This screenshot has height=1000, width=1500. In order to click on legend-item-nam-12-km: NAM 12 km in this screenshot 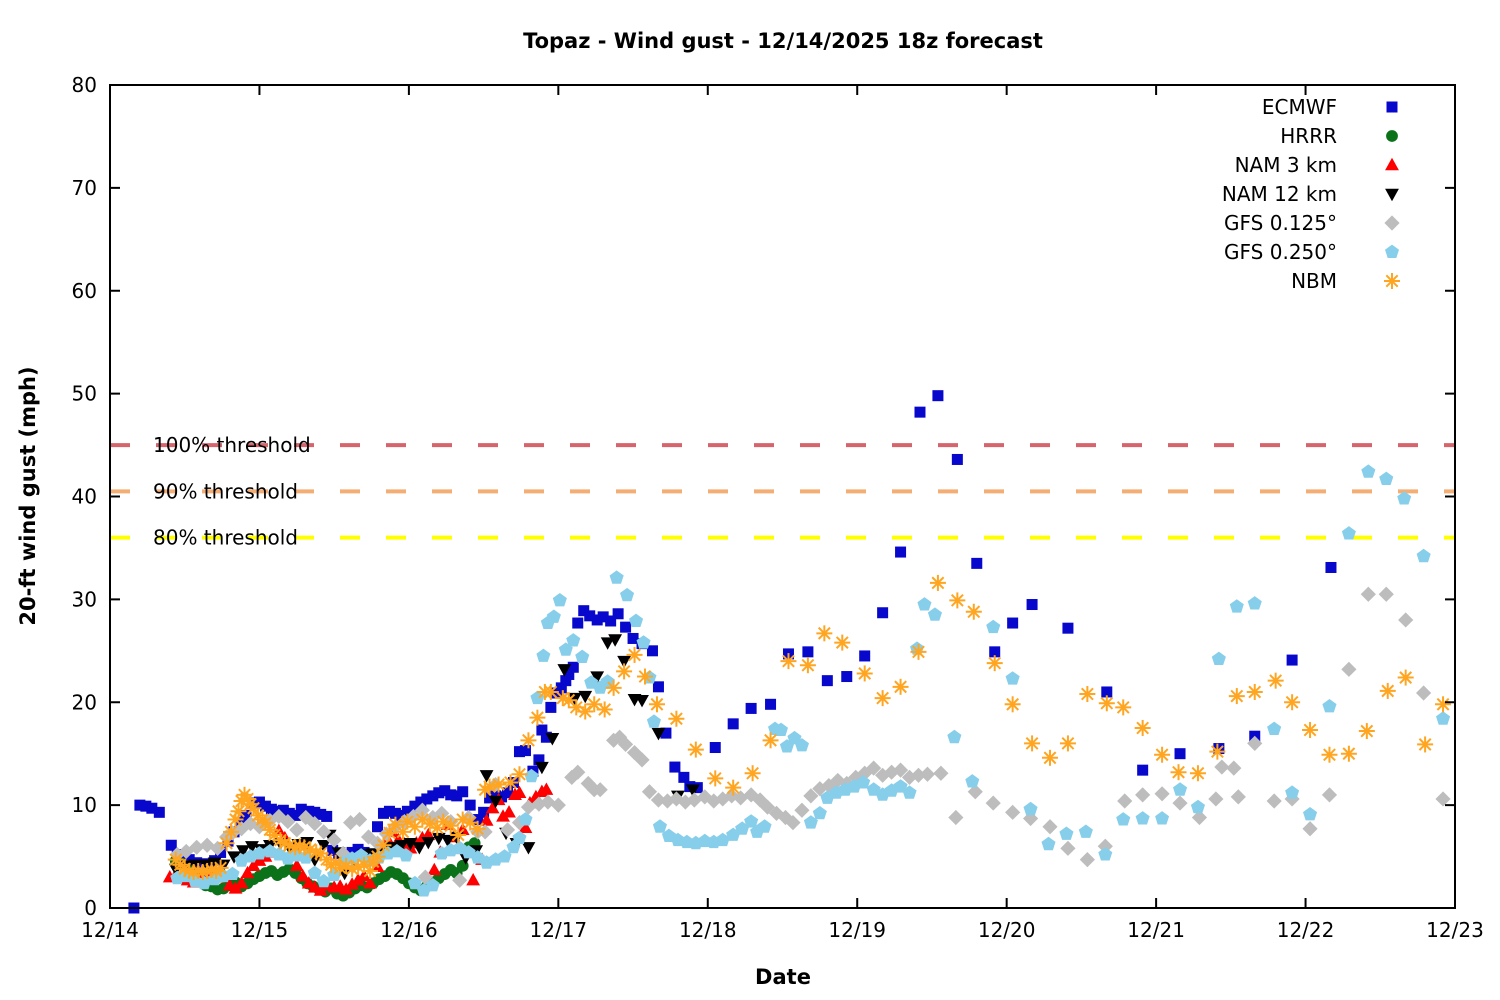, I will do `click(1310, 194)`.